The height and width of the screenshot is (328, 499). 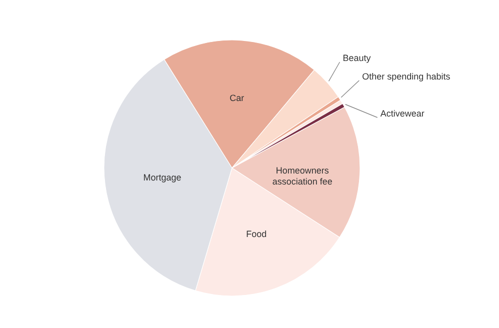 I want to click on slice-label: Other spending habits, so click(x=406, y=77).